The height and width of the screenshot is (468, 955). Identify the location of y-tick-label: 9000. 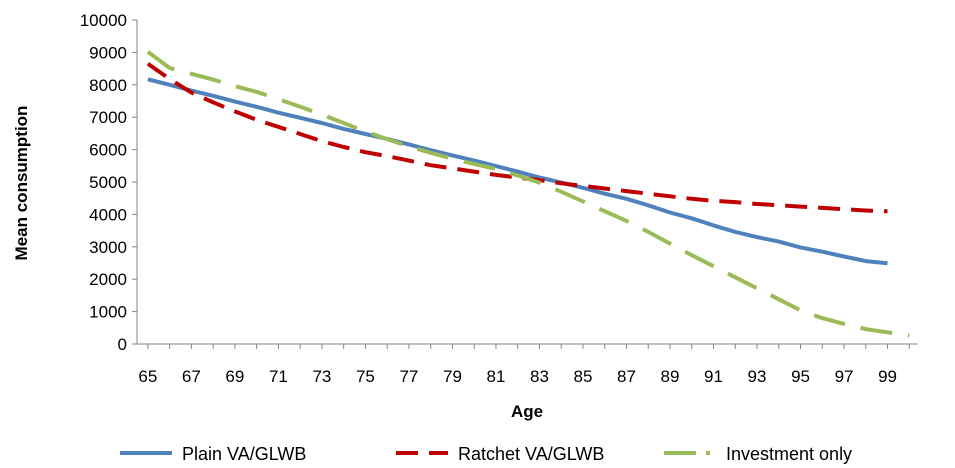
(108, 52).